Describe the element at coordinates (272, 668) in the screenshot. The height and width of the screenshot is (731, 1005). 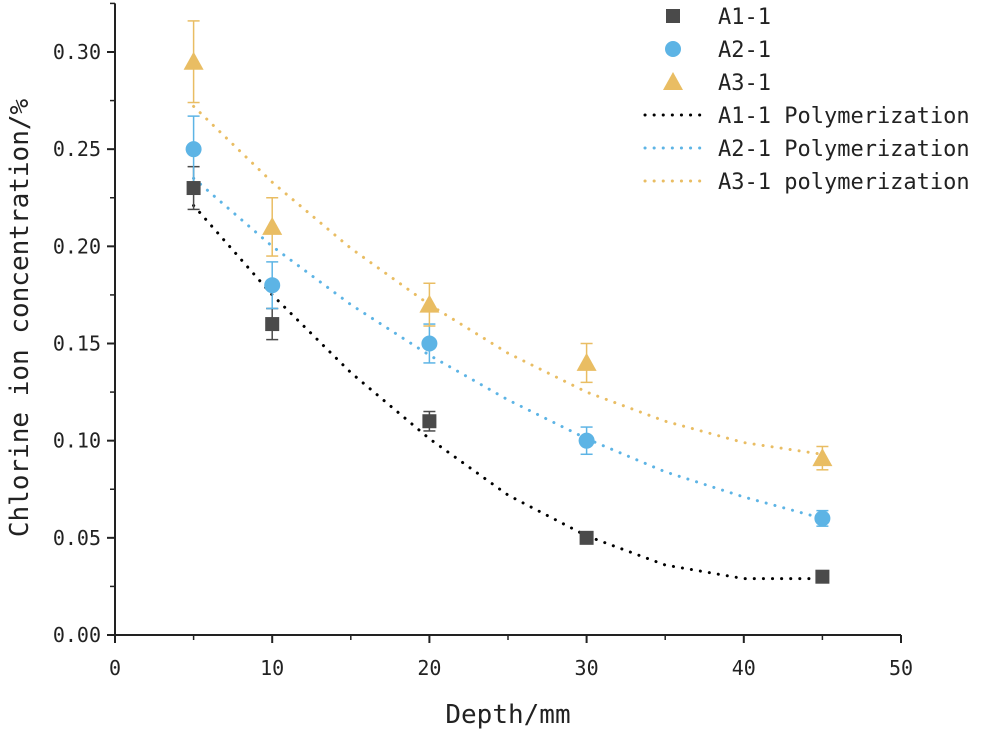
I see `x-tick-label: 10` at that location.